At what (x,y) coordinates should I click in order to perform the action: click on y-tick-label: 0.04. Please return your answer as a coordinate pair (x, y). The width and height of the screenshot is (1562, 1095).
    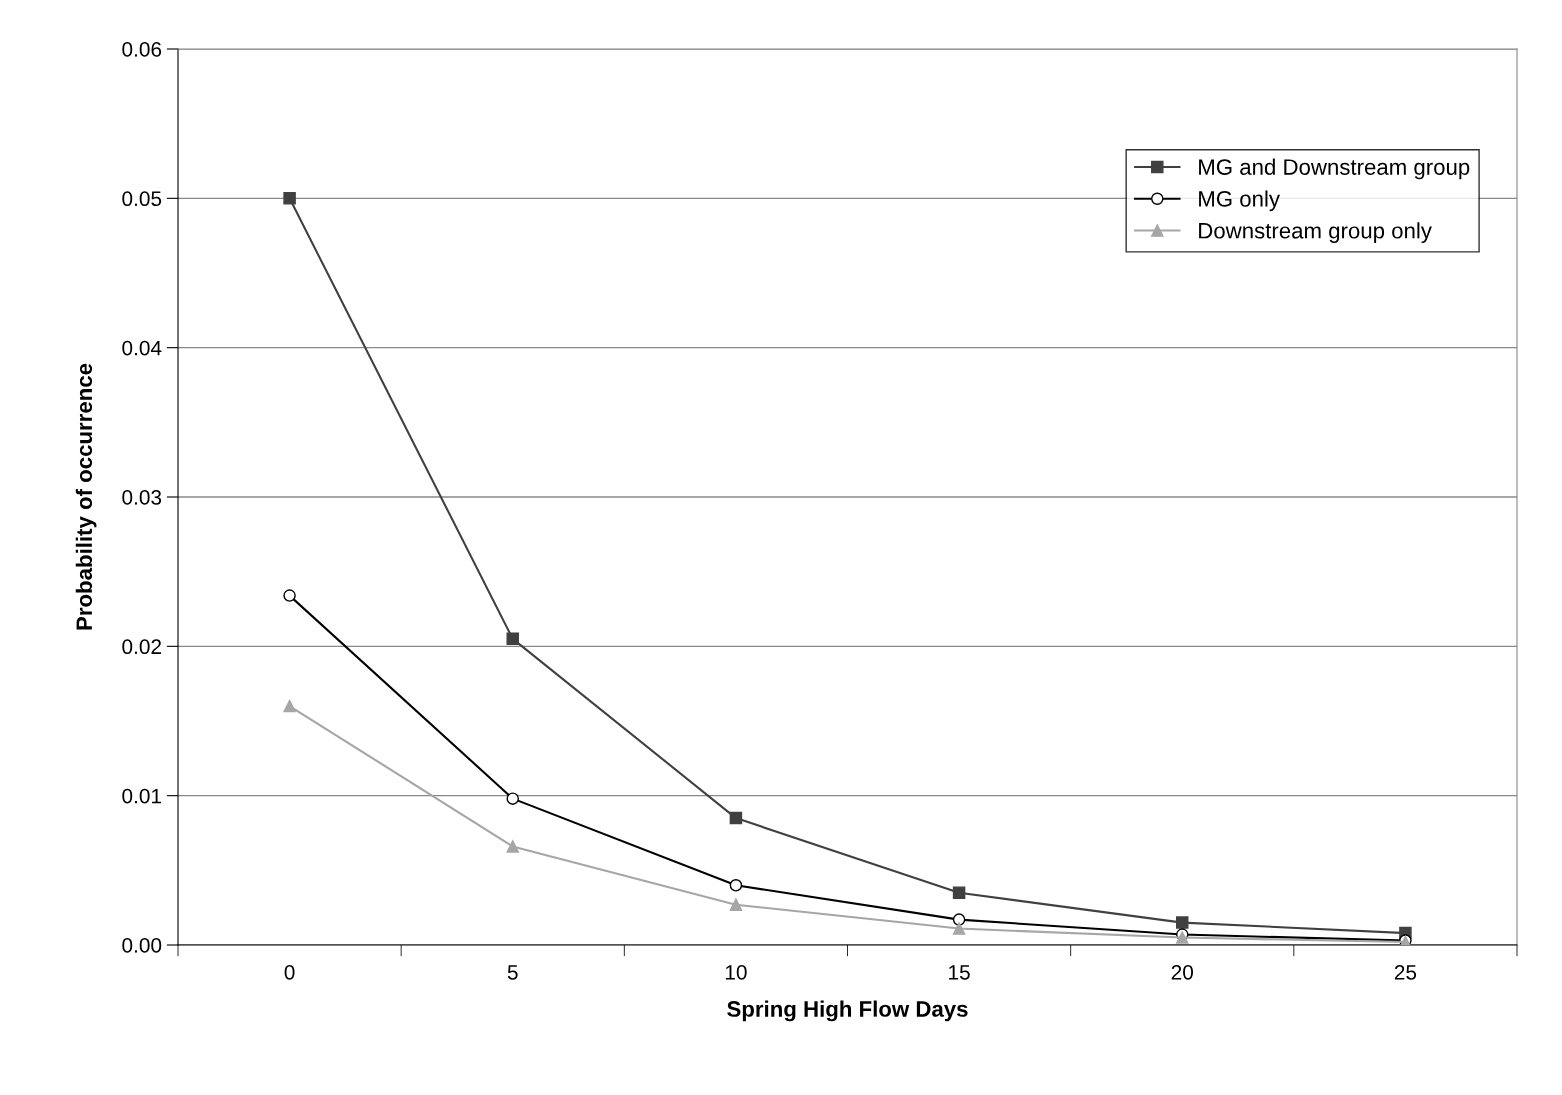
    Looking at the image, I should click on (142, 348).